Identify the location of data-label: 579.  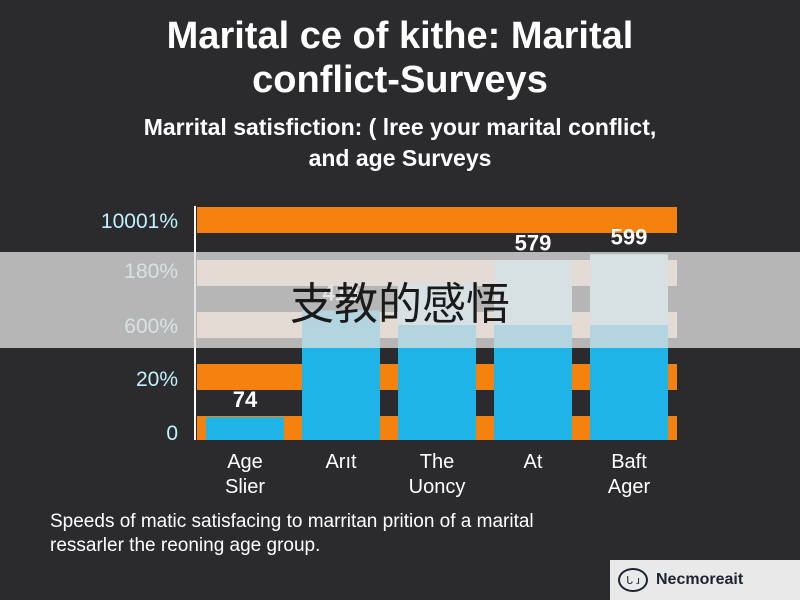
(533, 243).